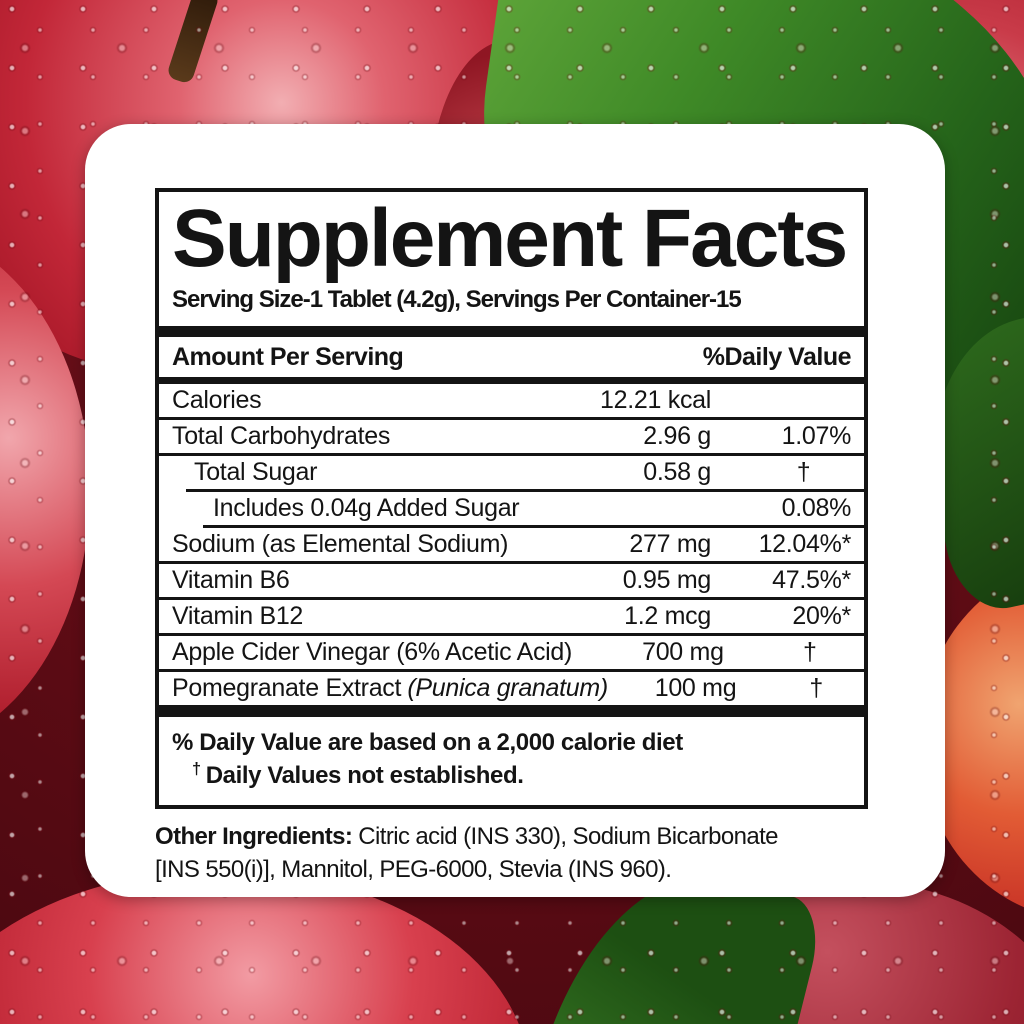 The height and width of the screenshot is (1024, 1024). I want to click on table-header-row: Amount Per Serving %Daily Value, so click(511, 357).